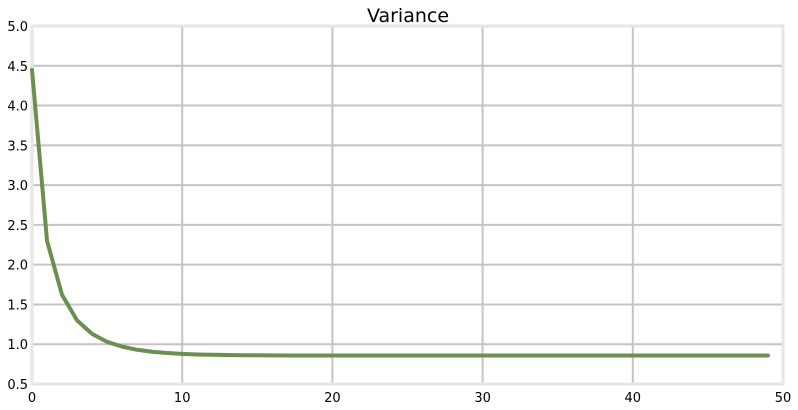 This screenshot has height=410, width=798. What do you see at coordinates (17, 226) in the screenshot?
I see `y-tick-label: 2.5` at bounding box center [17, 226].